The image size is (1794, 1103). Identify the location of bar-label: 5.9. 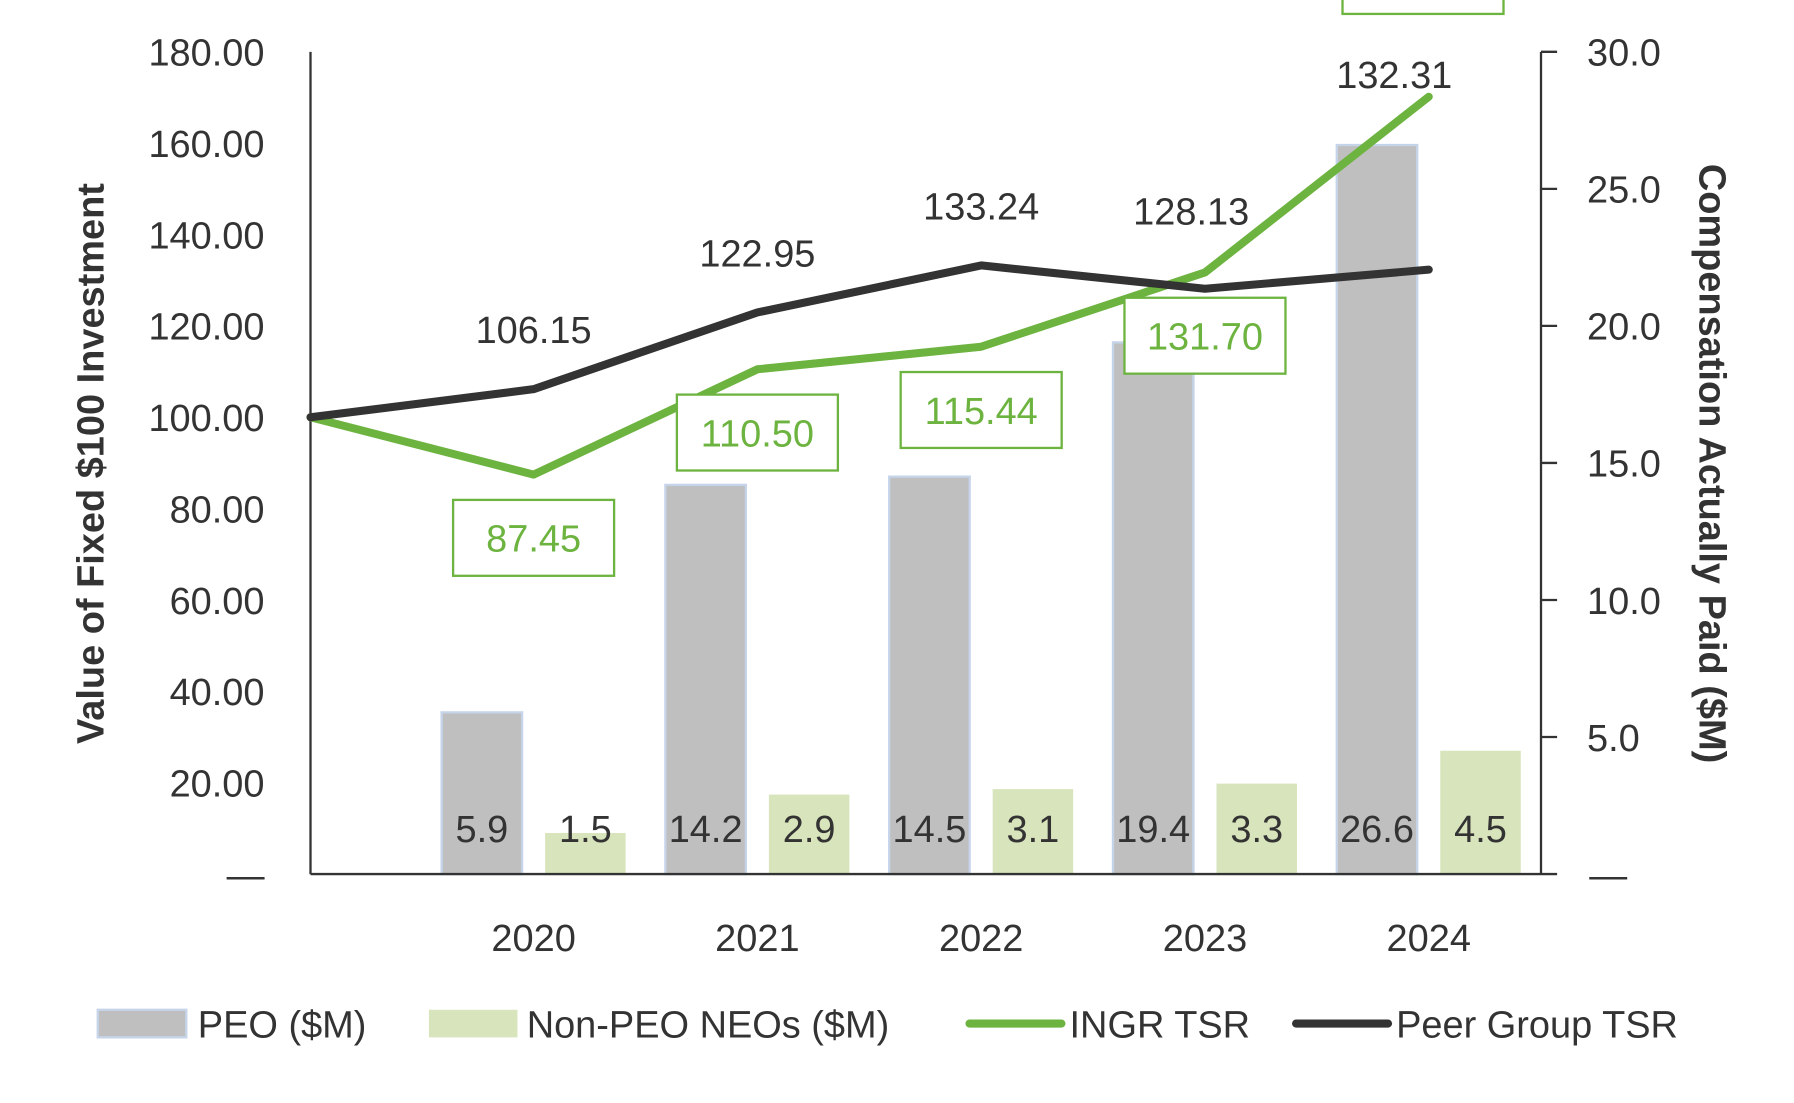
(481, 830).